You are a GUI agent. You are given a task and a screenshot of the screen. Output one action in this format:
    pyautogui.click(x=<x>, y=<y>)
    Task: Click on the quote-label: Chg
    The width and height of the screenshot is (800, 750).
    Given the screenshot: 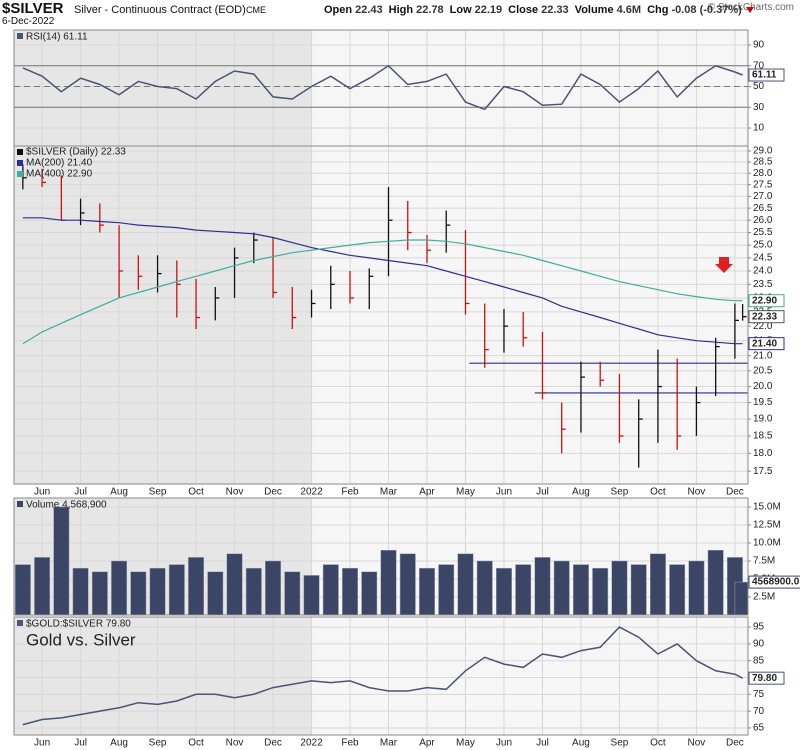 What is the action you would take?
    pyautogui.click(x=658, y=10)
    